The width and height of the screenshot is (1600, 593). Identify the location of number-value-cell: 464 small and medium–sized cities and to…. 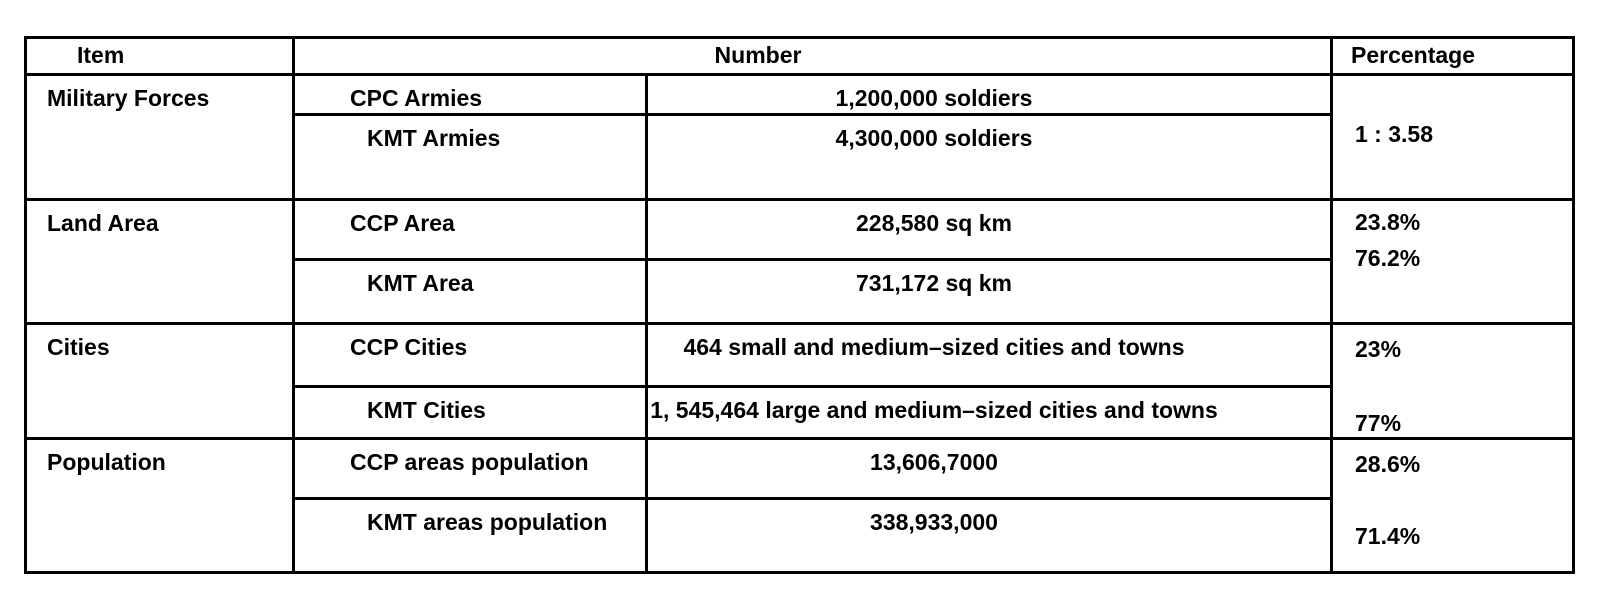
(989, 355).